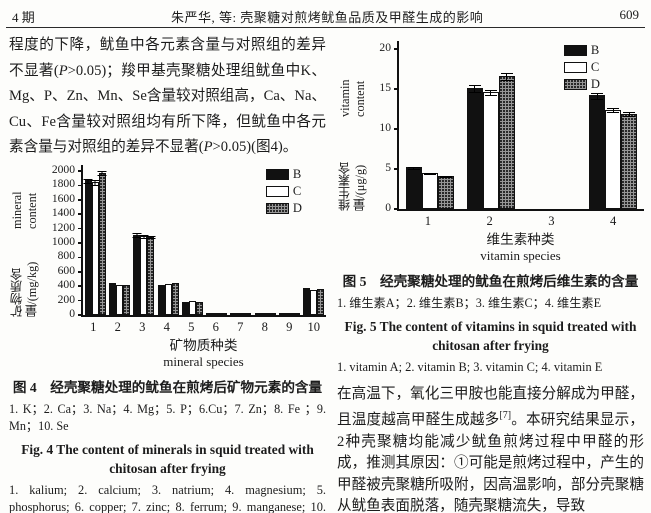 This screenshot has width=651, height=513. Describe the element at coordinates (66, 270) in the screenshot. I see `y-tick-label: 600` at that location.